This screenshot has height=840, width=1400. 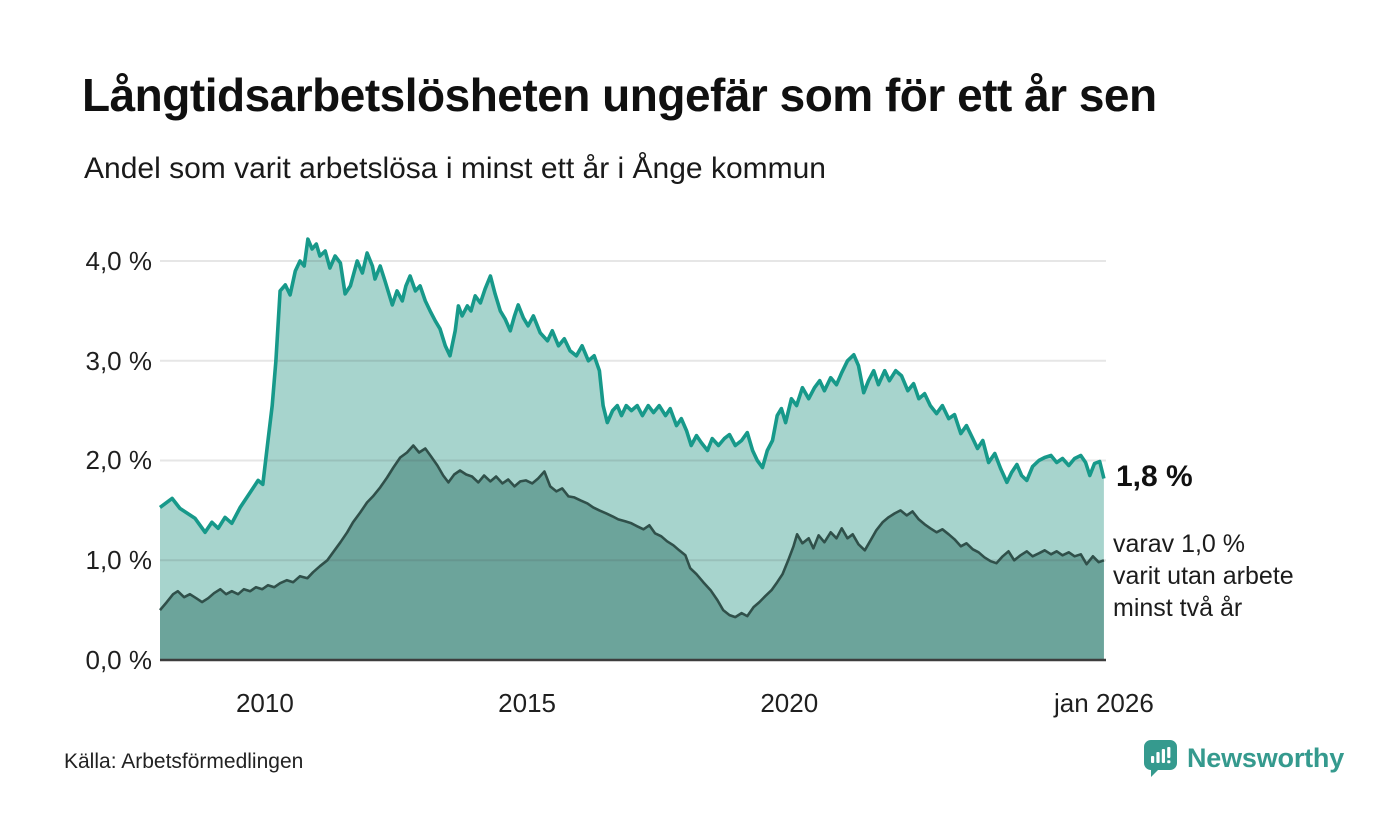 I want to click on secondary-annotation-line2: varit utan arbete, so click(x=1203, y=576).